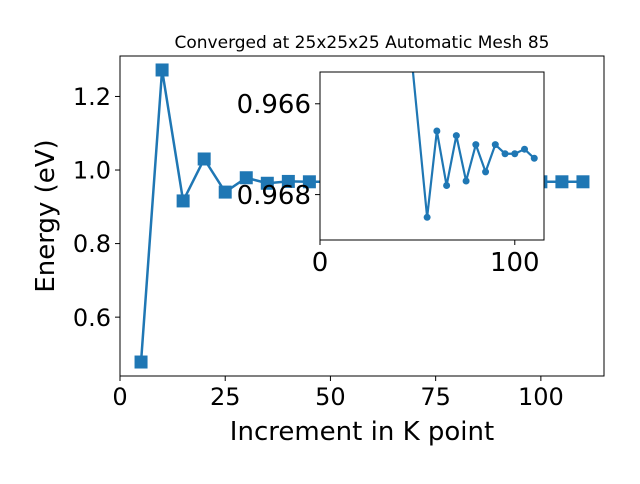 This screenshot has height=484, width=640. What do you see at coordinates (225, 397) in the screenshot?
I see `x-tick-label: 25` at bounding box center [225, 397].